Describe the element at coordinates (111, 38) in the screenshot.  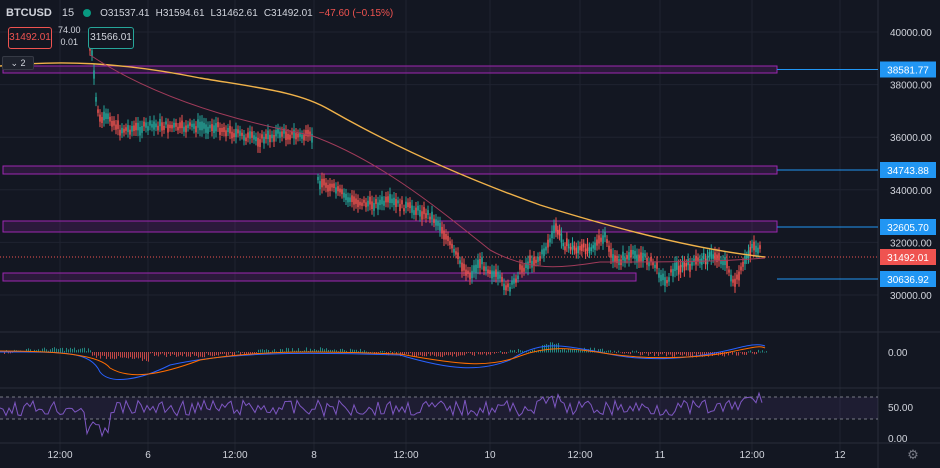
I see `buy-button: 31566.01` at that location.